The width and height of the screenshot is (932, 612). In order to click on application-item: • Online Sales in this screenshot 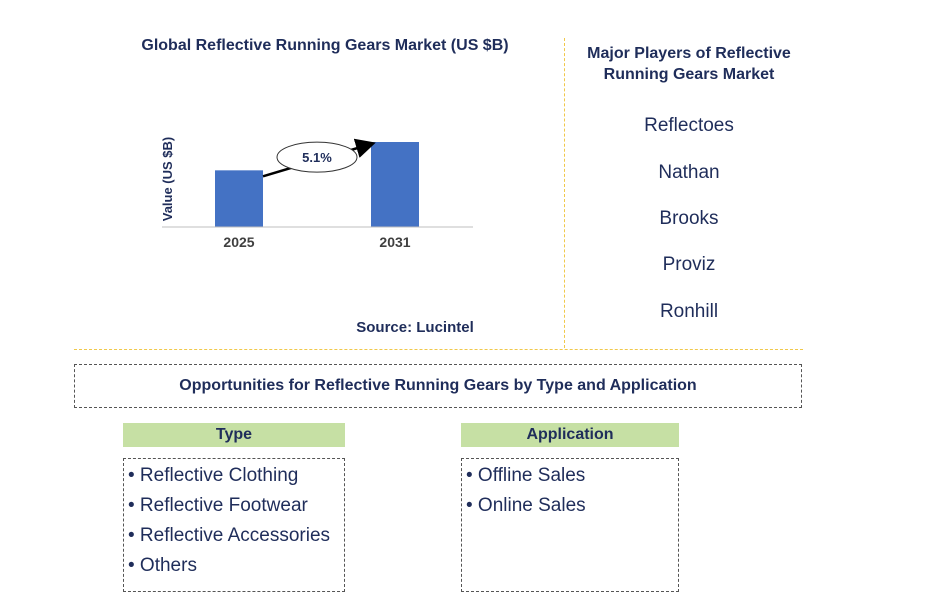, I will do `click(526, 505)`.